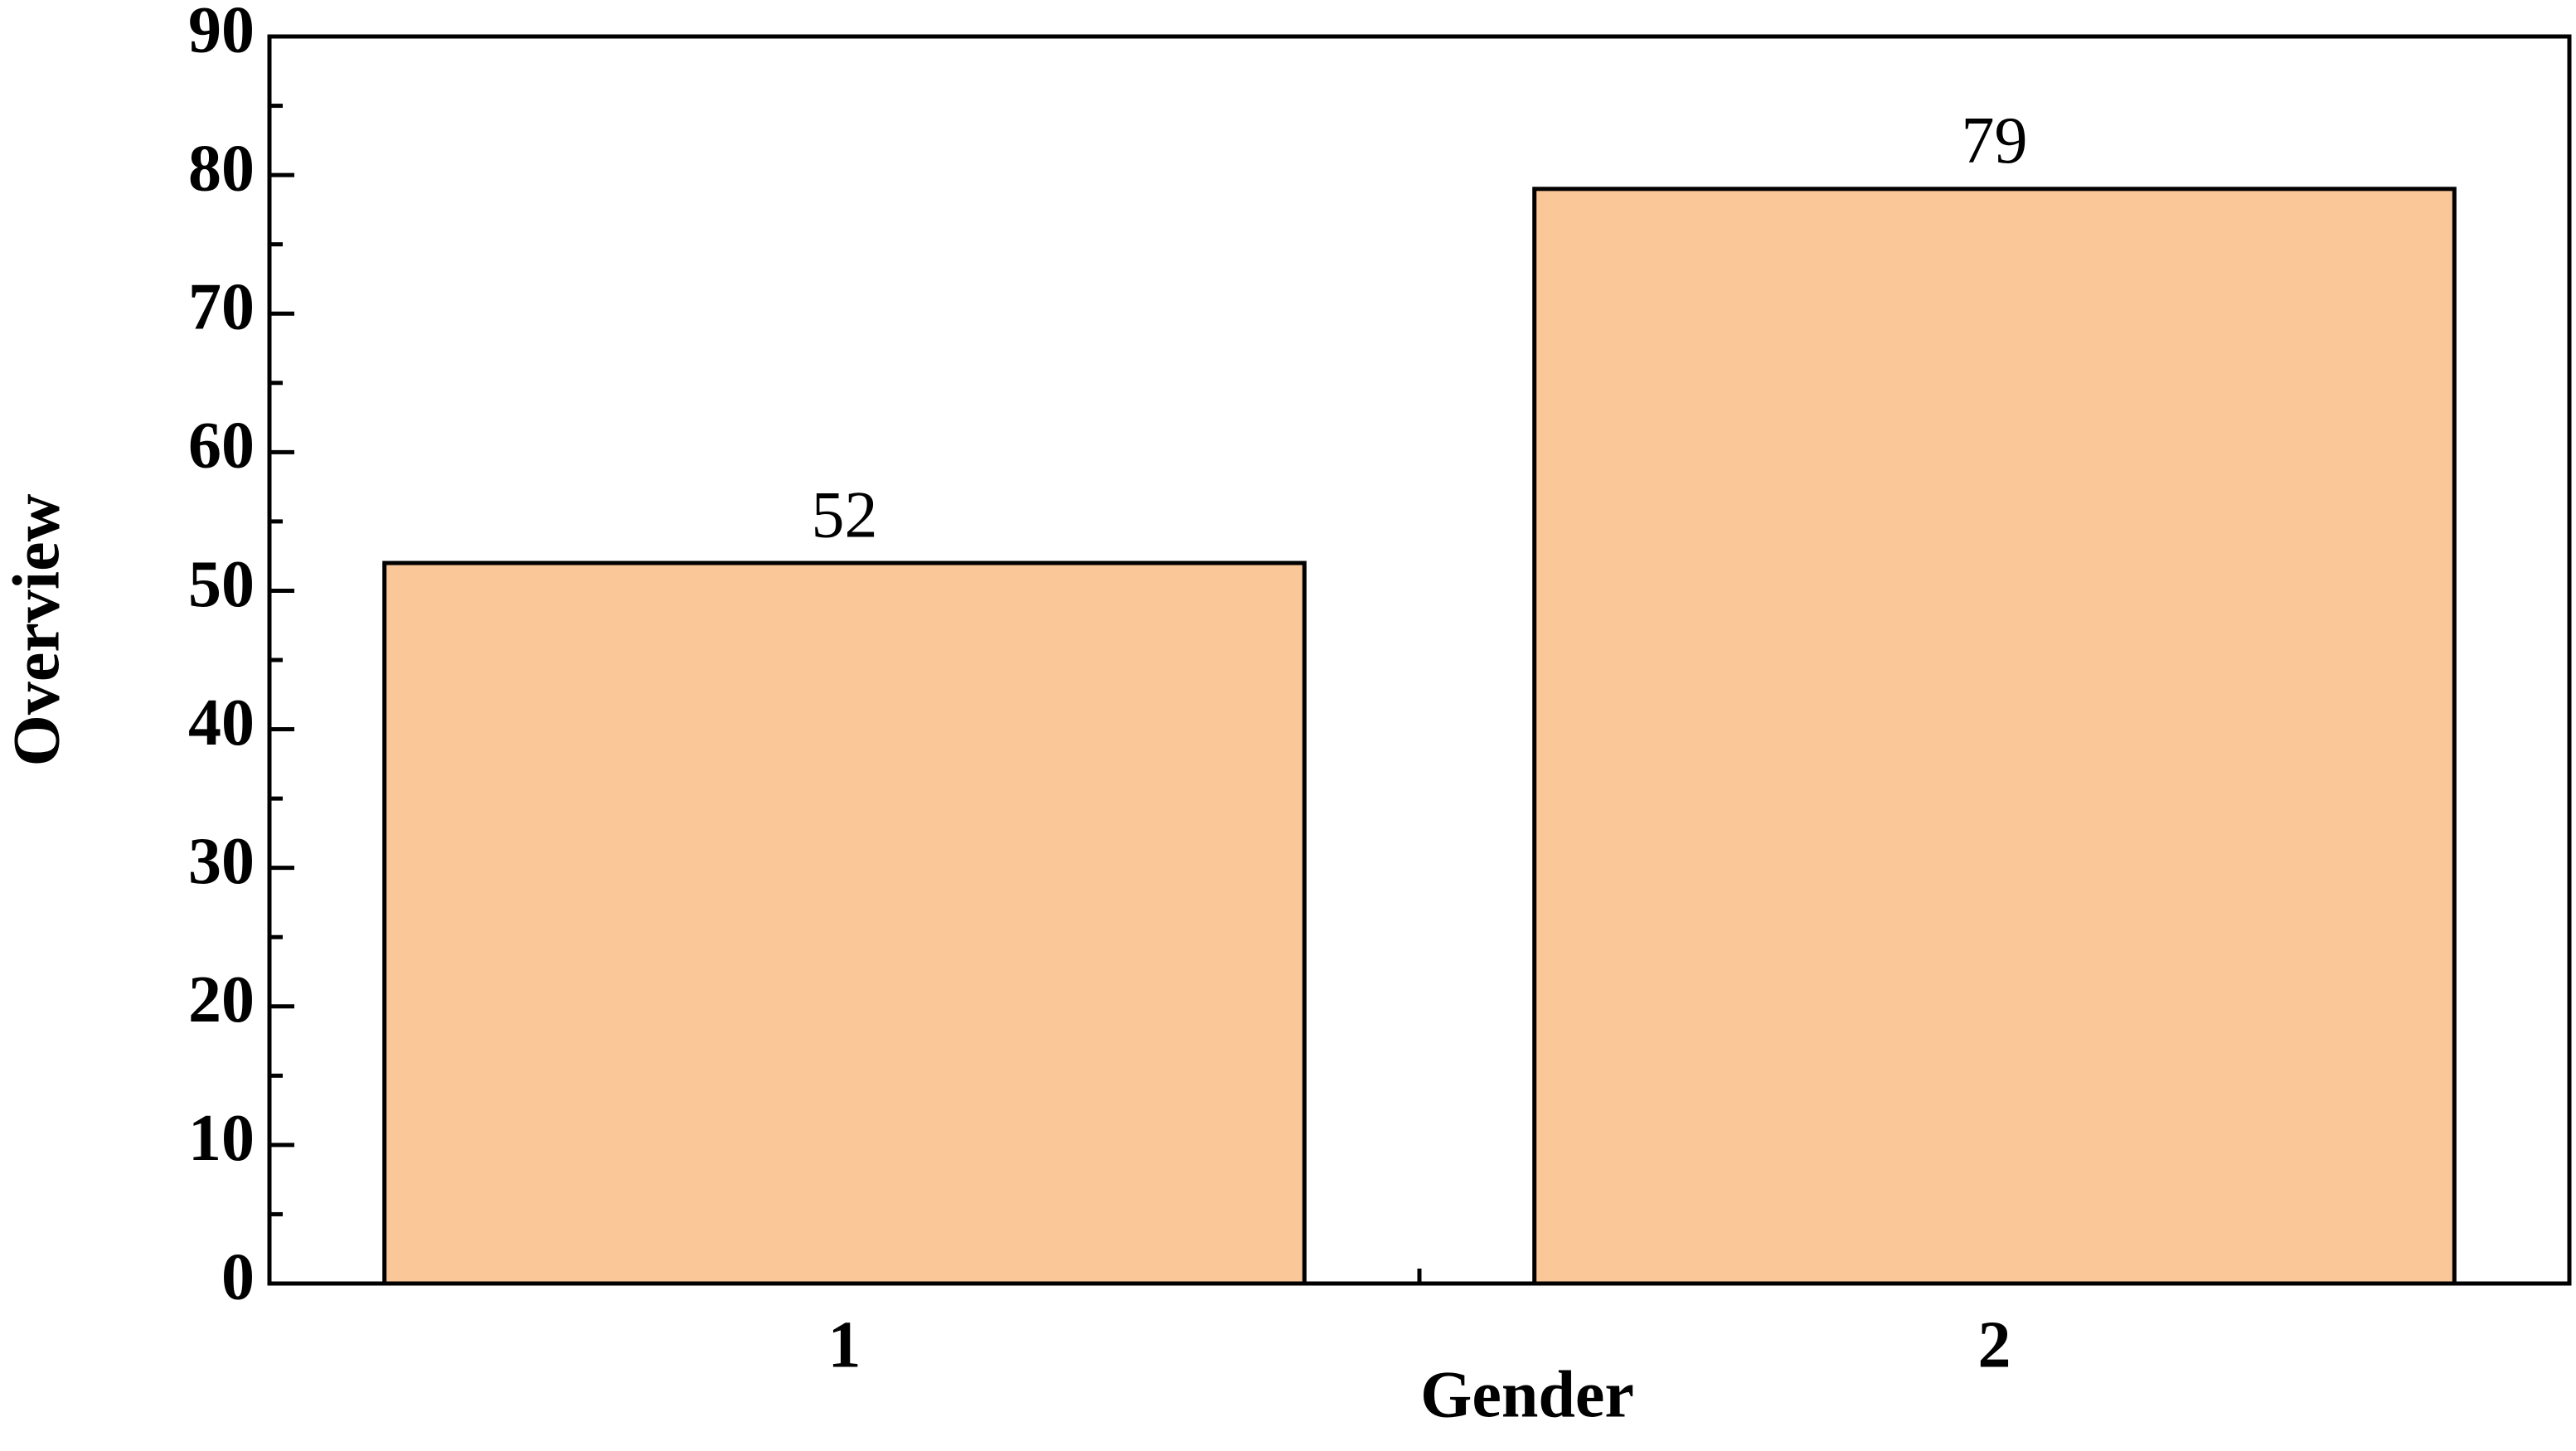 This screenshot has height=1451, width=2576. What do you see at coordinates (1995, 140) in the screenshot?
I see `value-label: 79` at bounding box center [1995, 140].